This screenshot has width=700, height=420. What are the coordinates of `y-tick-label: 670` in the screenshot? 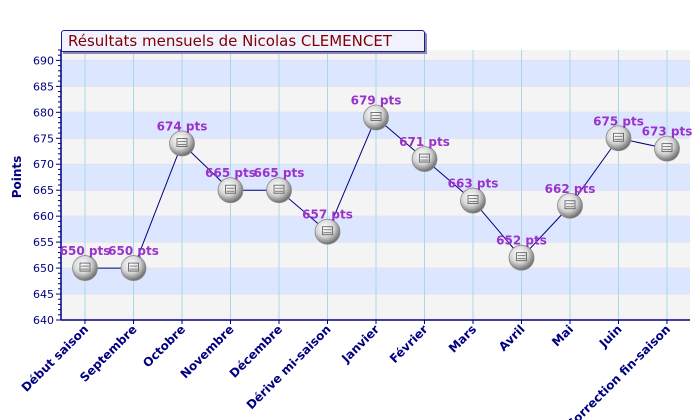 It's located at (43, 164).